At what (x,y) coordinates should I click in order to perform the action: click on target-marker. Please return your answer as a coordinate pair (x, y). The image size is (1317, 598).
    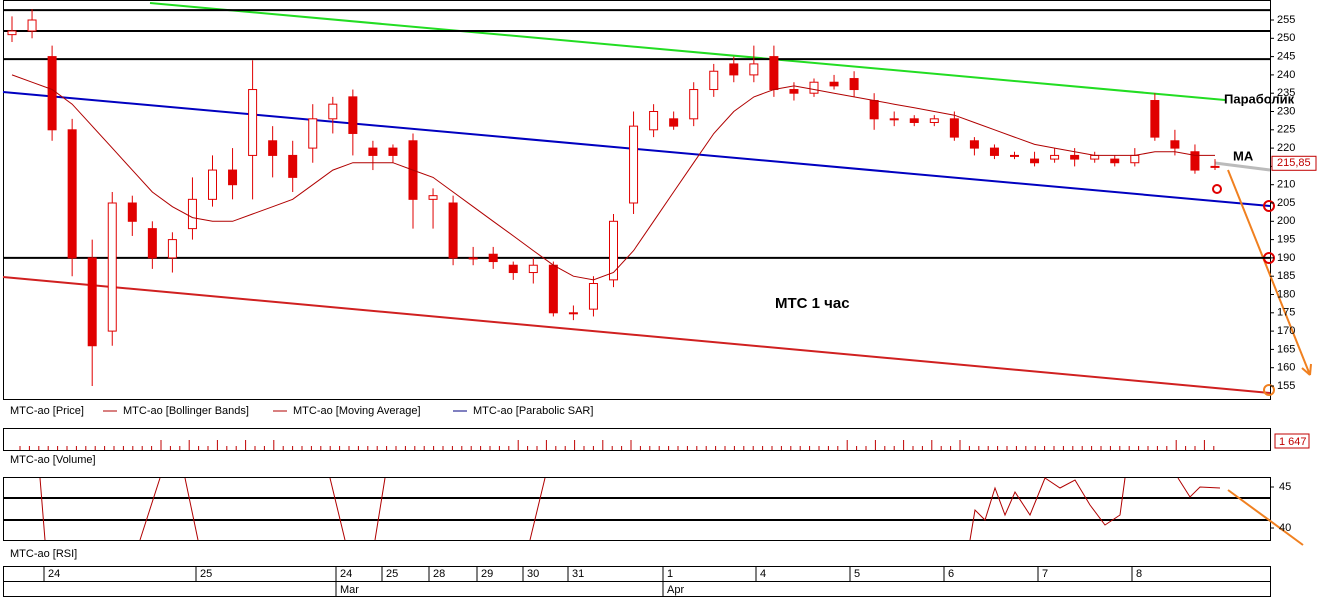
    Looking at the image, I should click on (1269, 390).